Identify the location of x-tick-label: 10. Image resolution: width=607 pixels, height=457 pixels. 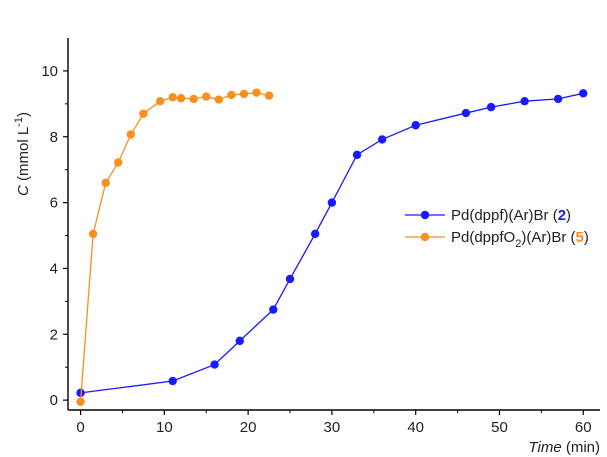
(164, 427).